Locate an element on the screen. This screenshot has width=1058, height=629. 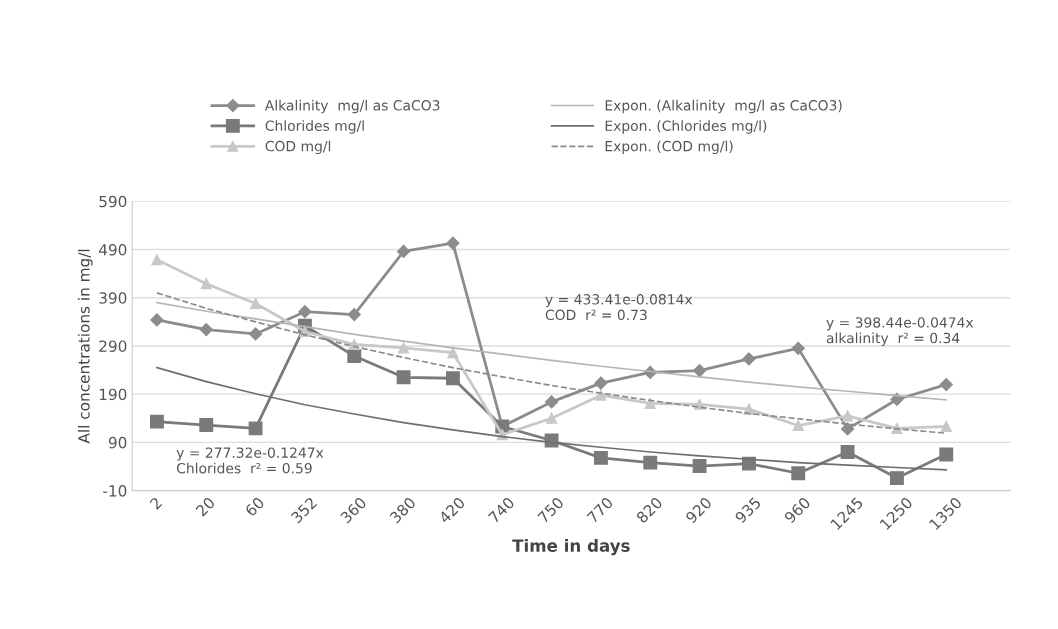
x-tick-label: 380 is located at coordinates (403, 510).